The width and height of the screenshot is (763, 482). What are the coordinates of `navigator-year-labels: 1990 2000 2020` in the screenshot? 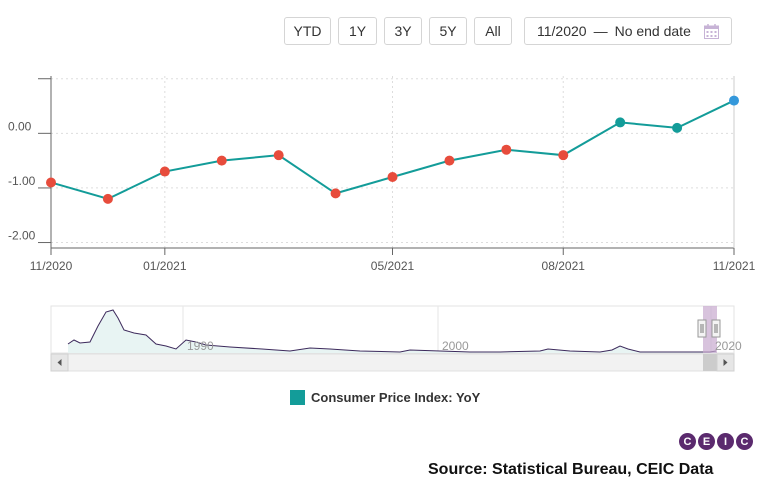 It's located at (464, 346).